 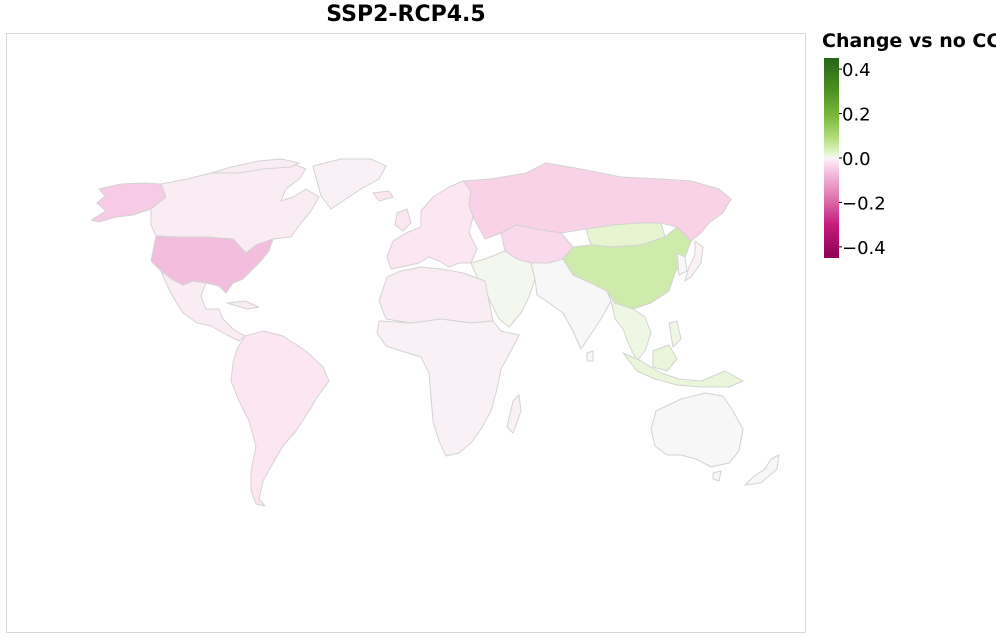 I want to click on region-sub-saharan-africa, so click(x=448, y=387).